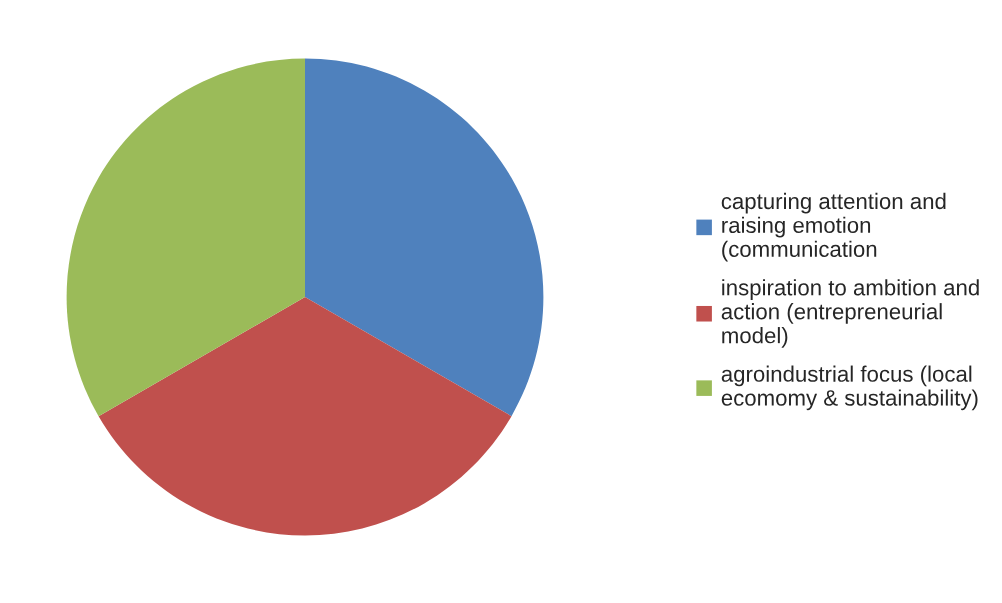 The image size is (1002, 603). I want to click on legend-label: capturing attention and raising emotion (communication, so click(833, 227).